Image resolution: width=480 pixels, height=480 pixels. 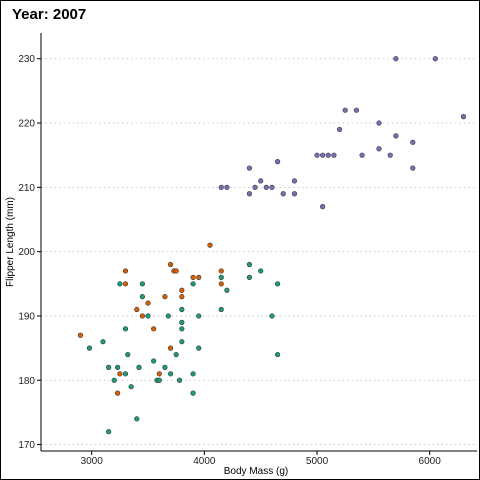 What do you see at coordinates (49, 14) in the screenshot?
I see `chart-title: Year: 2007` at bounding box center [49, 14].